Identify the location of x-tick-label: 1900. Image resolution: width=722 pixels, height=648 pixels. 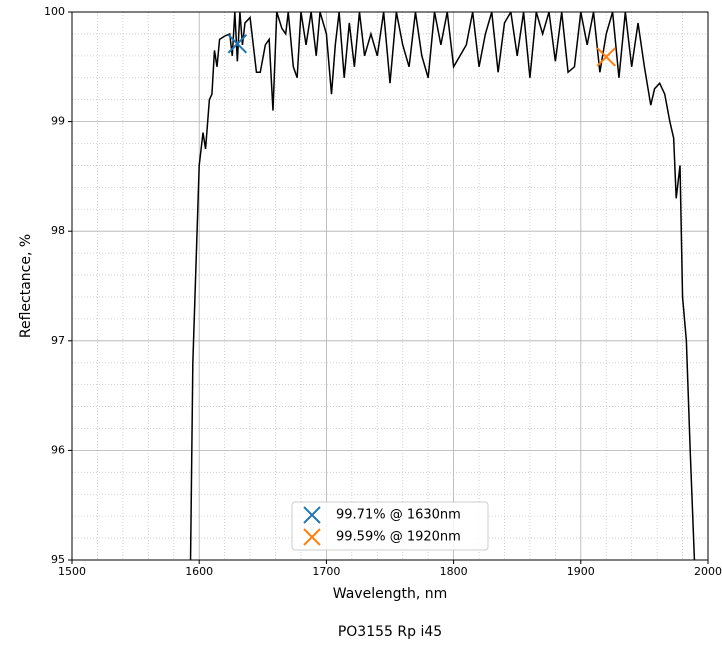
(581, 571).